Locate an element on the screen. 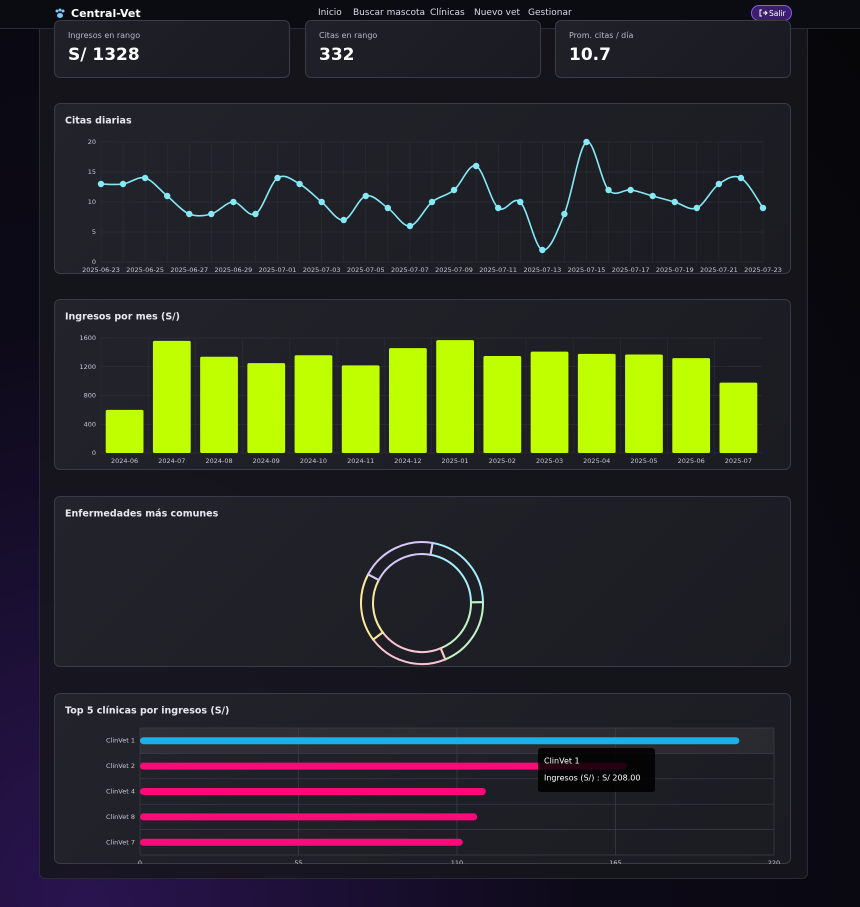  x-tick-label: 2025-07-17 is located at coordinates (631, 270).